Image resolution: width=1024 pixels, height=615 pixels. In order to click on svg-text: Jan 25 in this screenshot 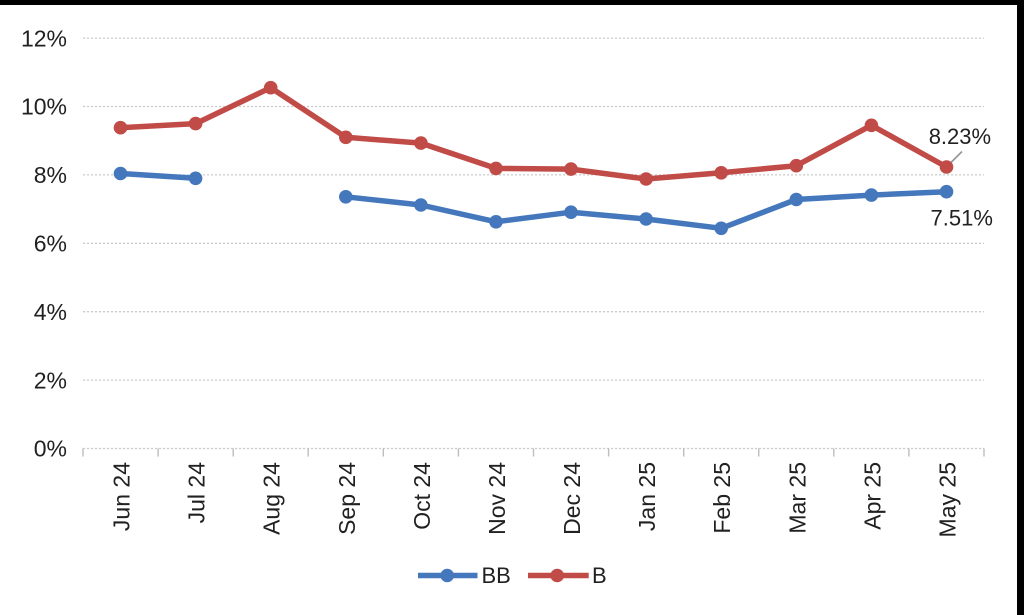, I will do `click(647, 496)`.